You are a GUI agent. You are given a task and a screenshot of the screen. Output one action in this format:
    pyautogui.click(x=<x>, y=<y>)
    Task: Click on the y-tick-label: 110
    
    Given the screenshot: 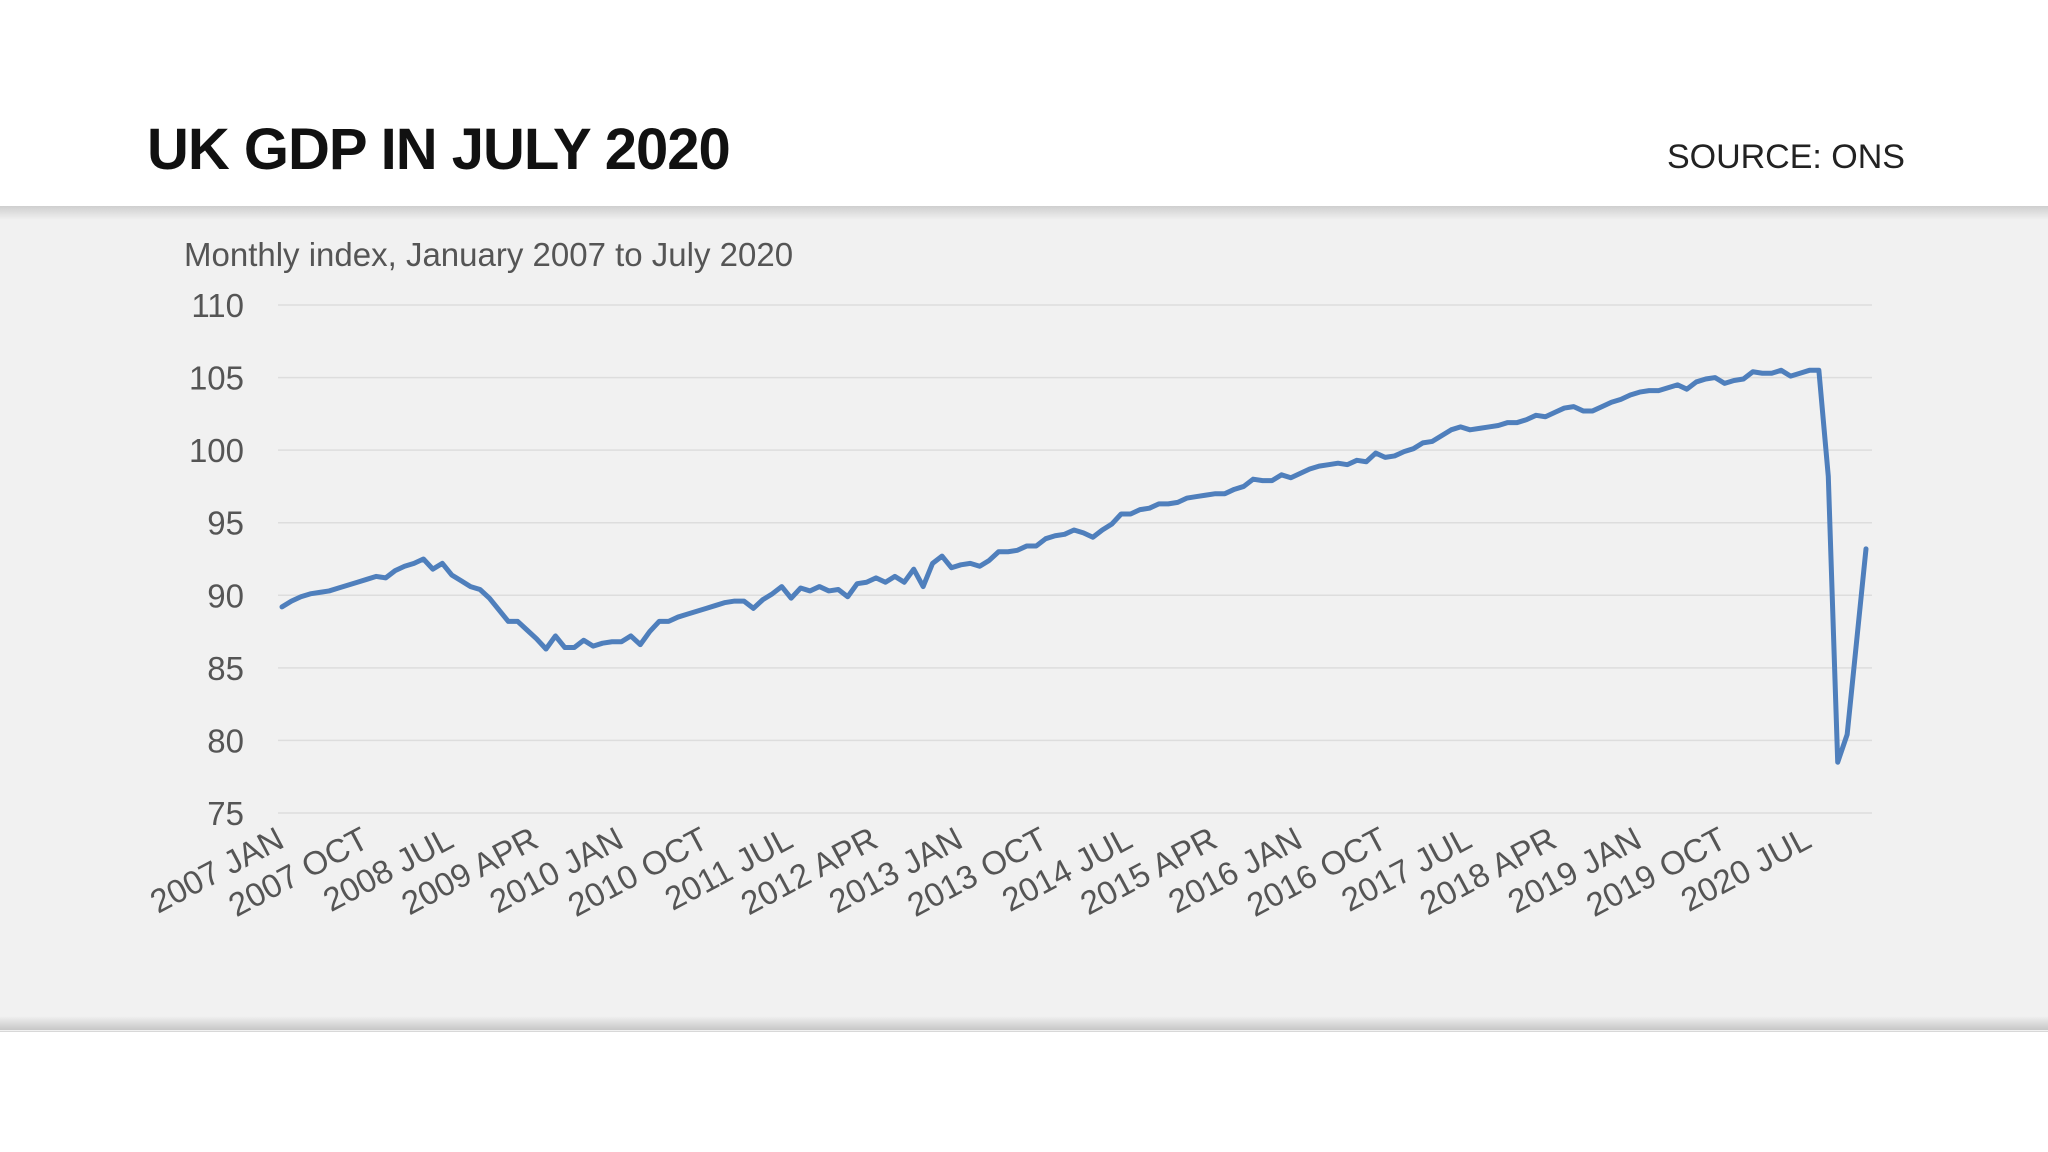 What is the action you would take?
    pyautogui.click(x=217, y=305)
    